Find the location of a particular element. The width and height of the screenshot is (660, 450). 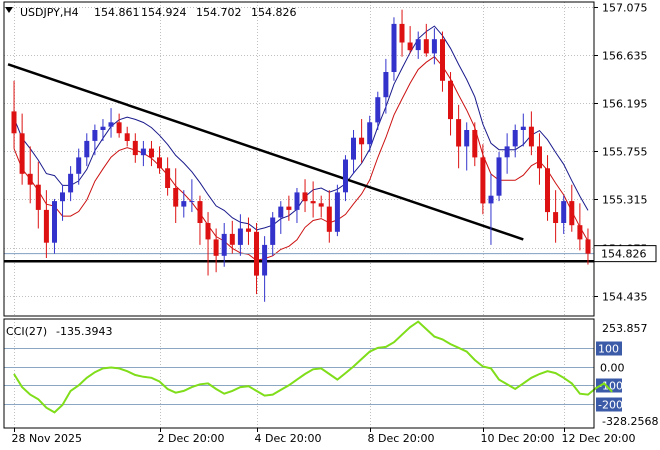

price-tick-label: 157.075 is located at coordinates (625, 8).